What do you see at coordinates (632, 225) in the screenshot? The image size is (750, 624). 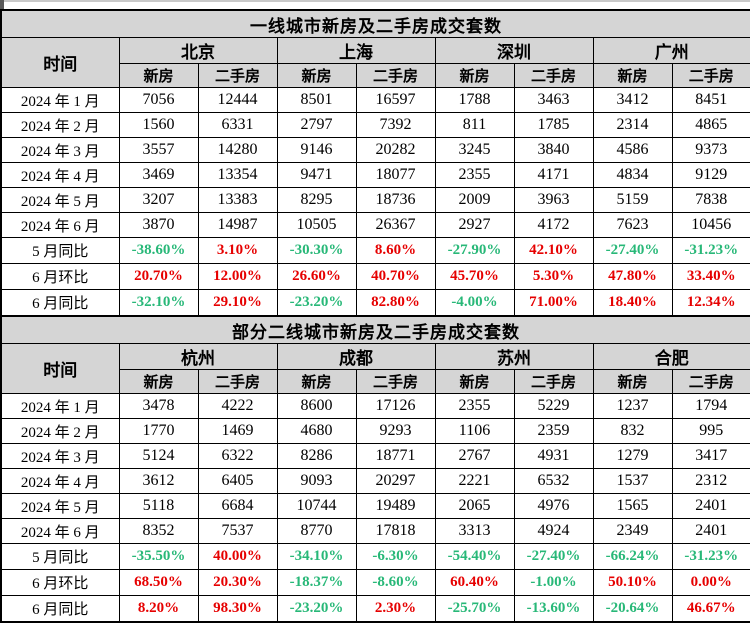 I see `value-cell: 7623` at bounding box center [632, 225].